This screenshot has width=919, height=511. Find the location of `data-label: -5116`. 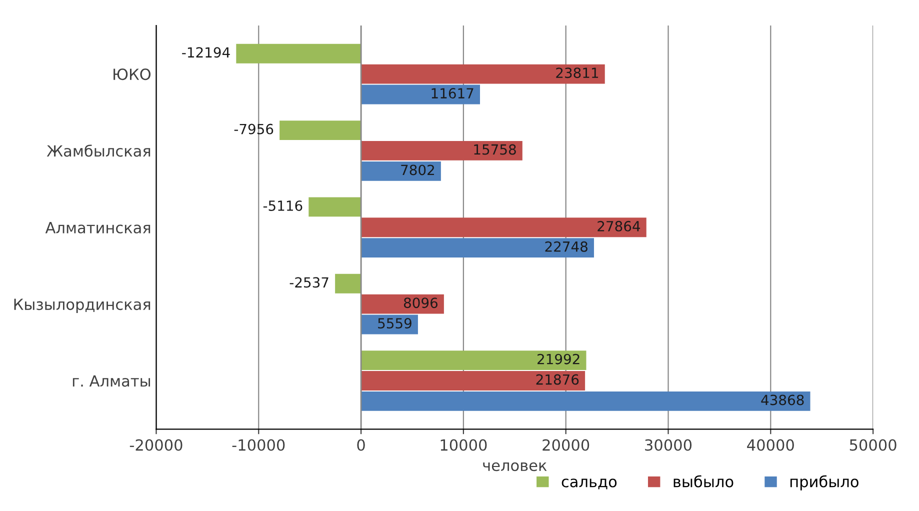

data-label: -5116 is located at coordinates (282, 205).